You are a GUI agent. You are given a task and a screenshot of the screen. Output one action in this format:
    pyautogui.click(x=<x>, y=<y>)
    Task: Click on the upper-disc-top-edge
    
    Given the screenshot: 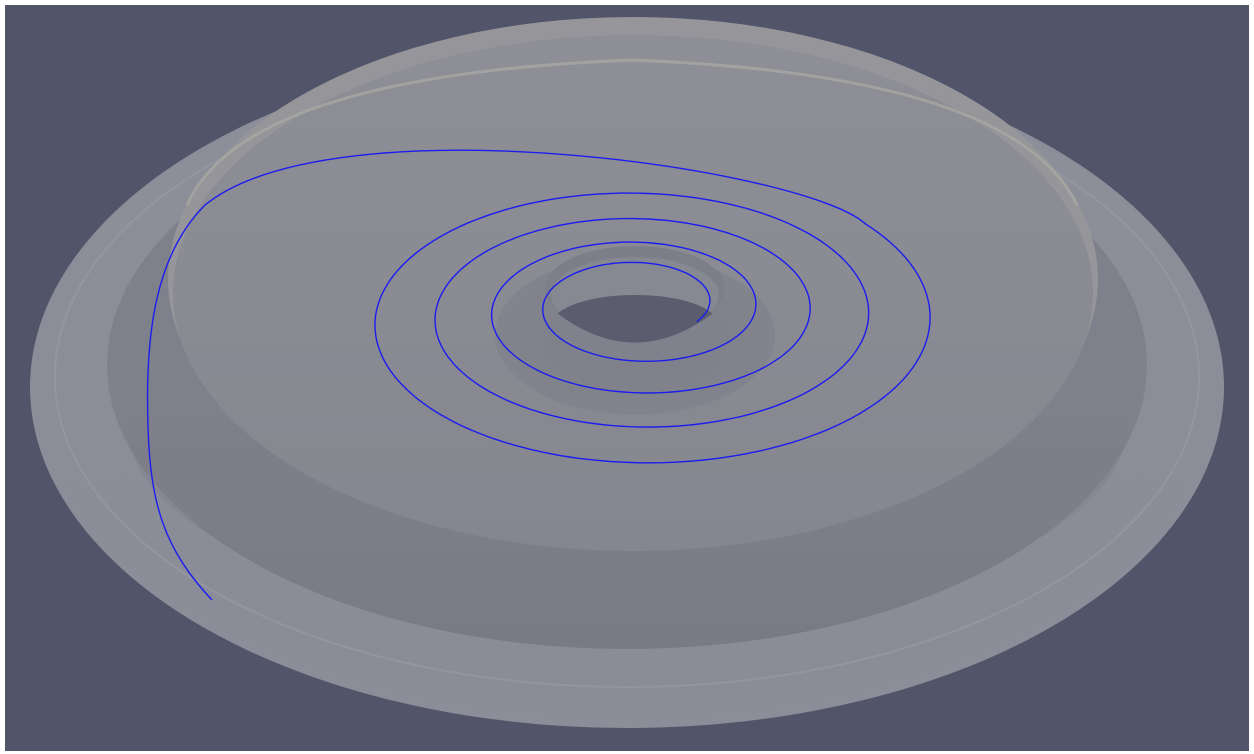 What is the action you would take?
    pyautogui.click(x=632, y=132)
    